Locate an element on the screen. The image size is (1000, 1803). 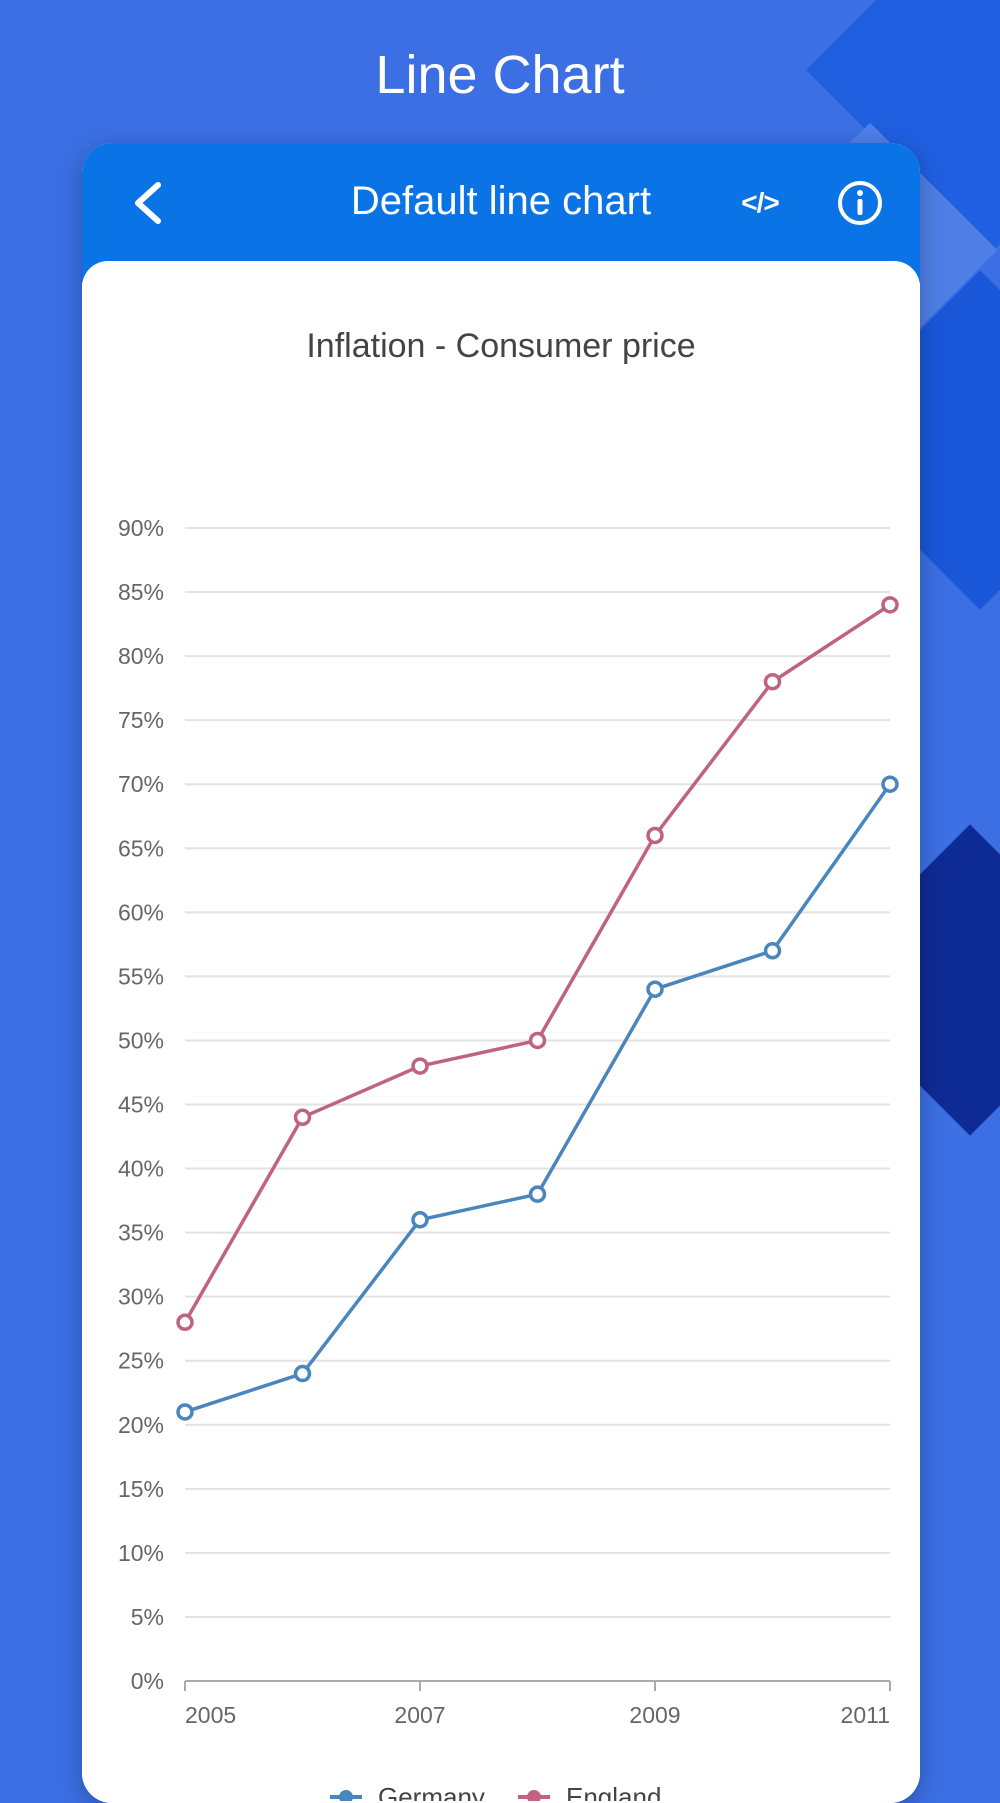
y-tick-label: 5% is located at coordinates (147, 1617).